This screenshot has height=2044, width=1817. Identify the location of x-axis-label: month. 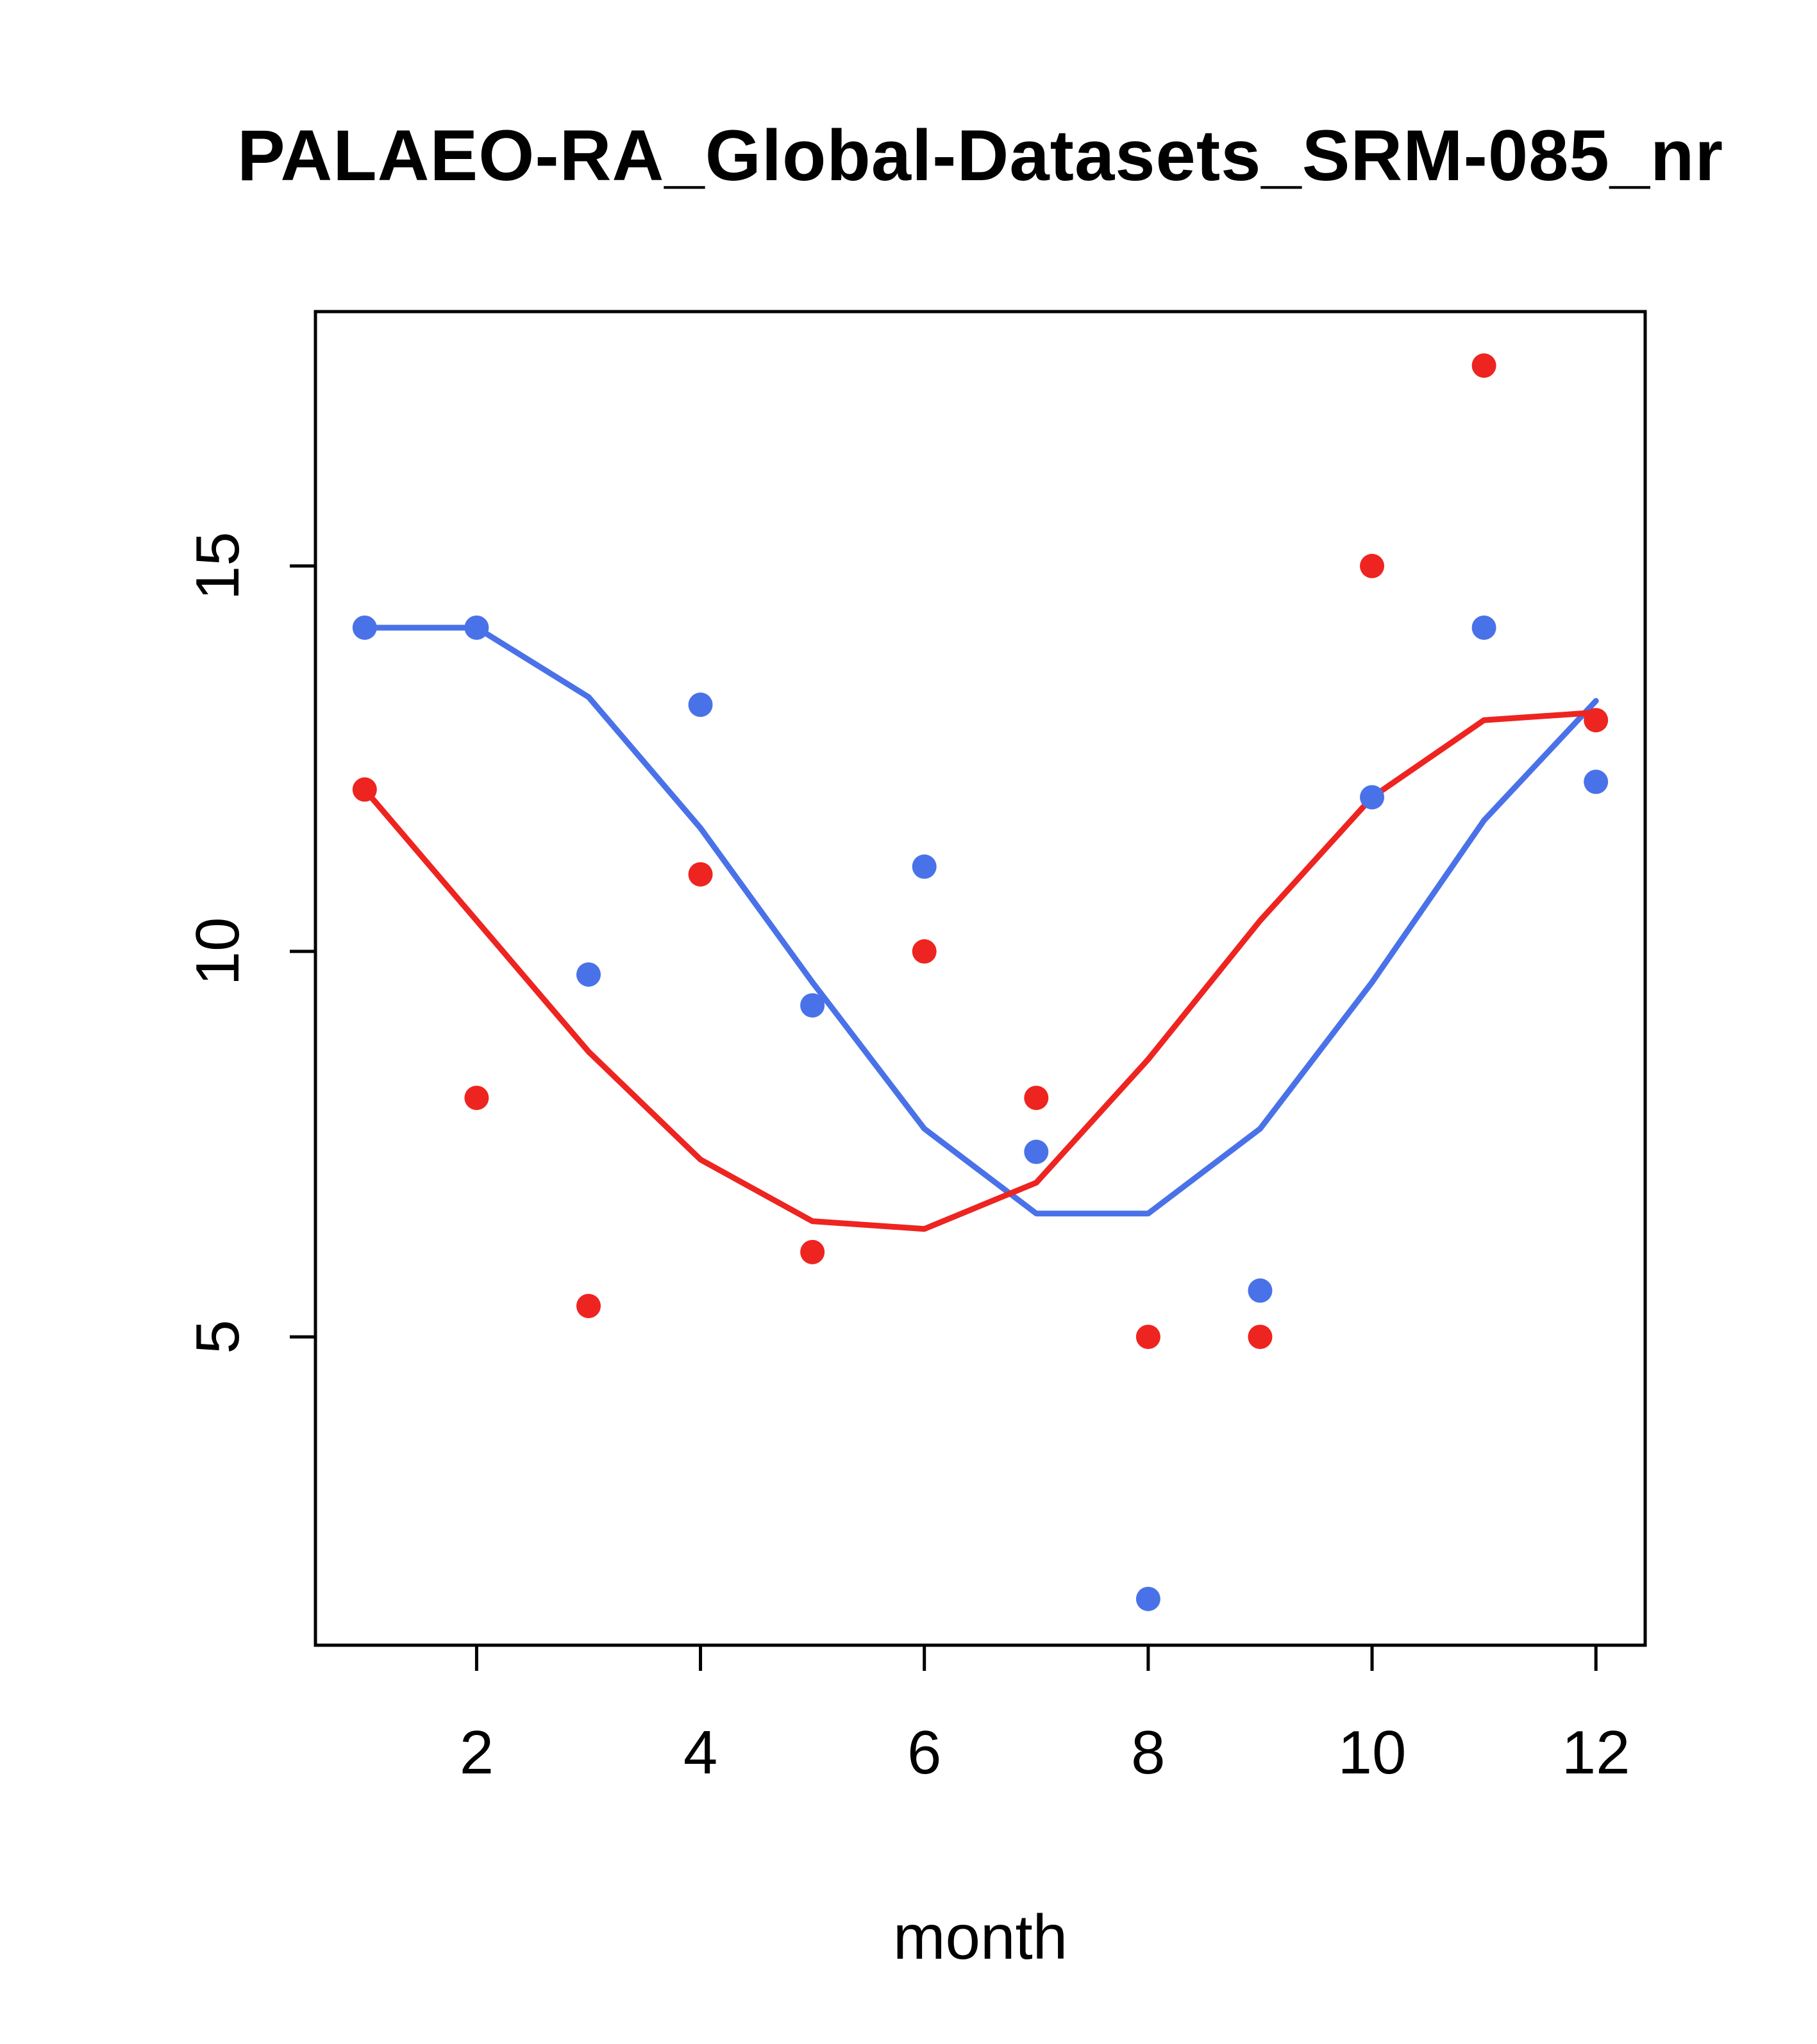
(980, 1937).